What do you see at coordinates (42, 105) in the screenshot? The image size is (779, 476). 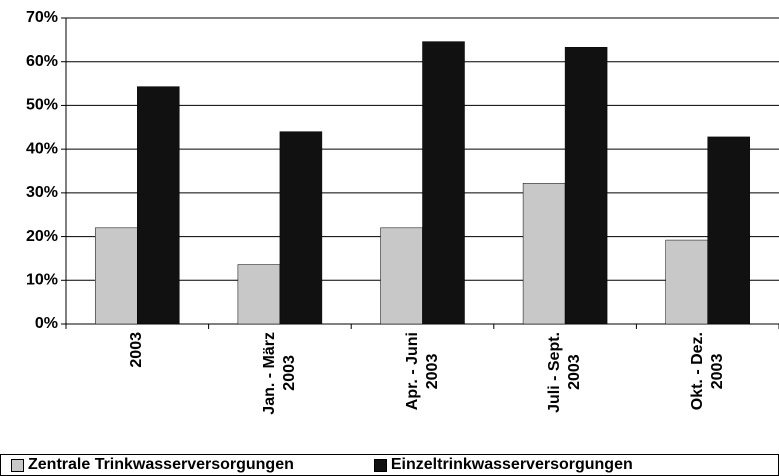 I see `y-tick-label: 50%` at bounding box center [42, 105].